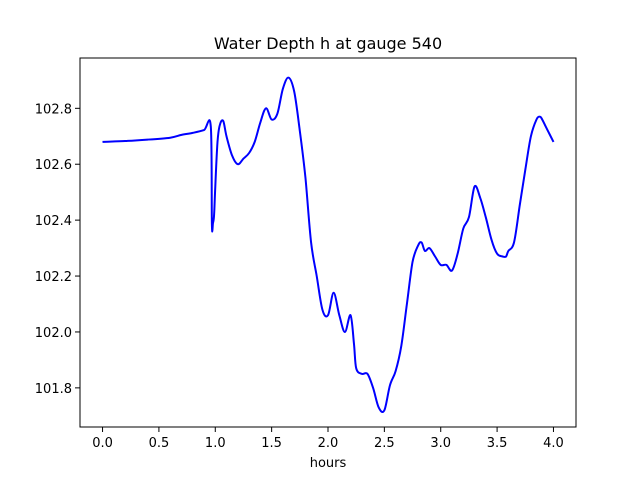 Image resolution: width=640 pixels, height=480 pixels. Describe the element at coordinates (328, 463) in the screenshot. I see `x-axis-label: hours` at that location.